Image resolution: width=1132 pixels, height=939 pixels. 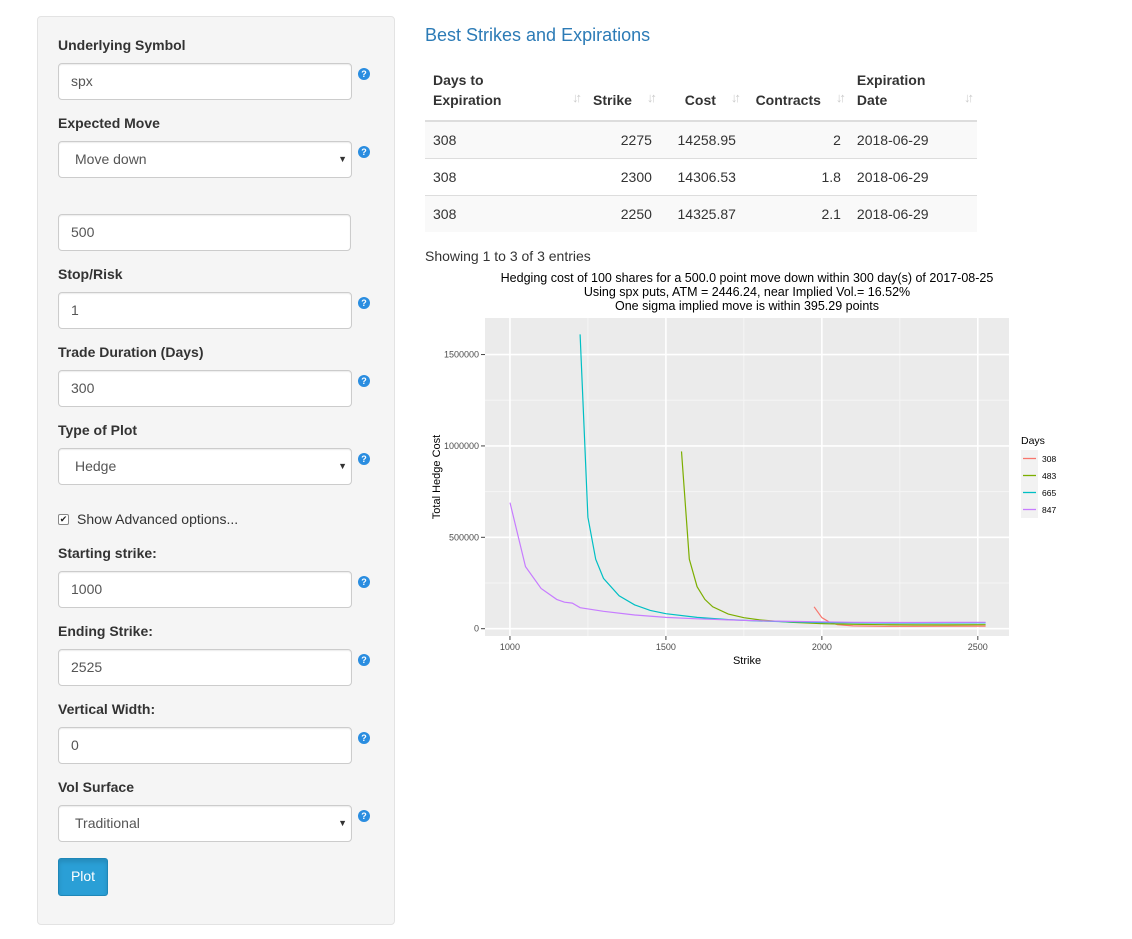 I want to click on col-contracts: Contracts ↓↑, so click(x=796, y=92).